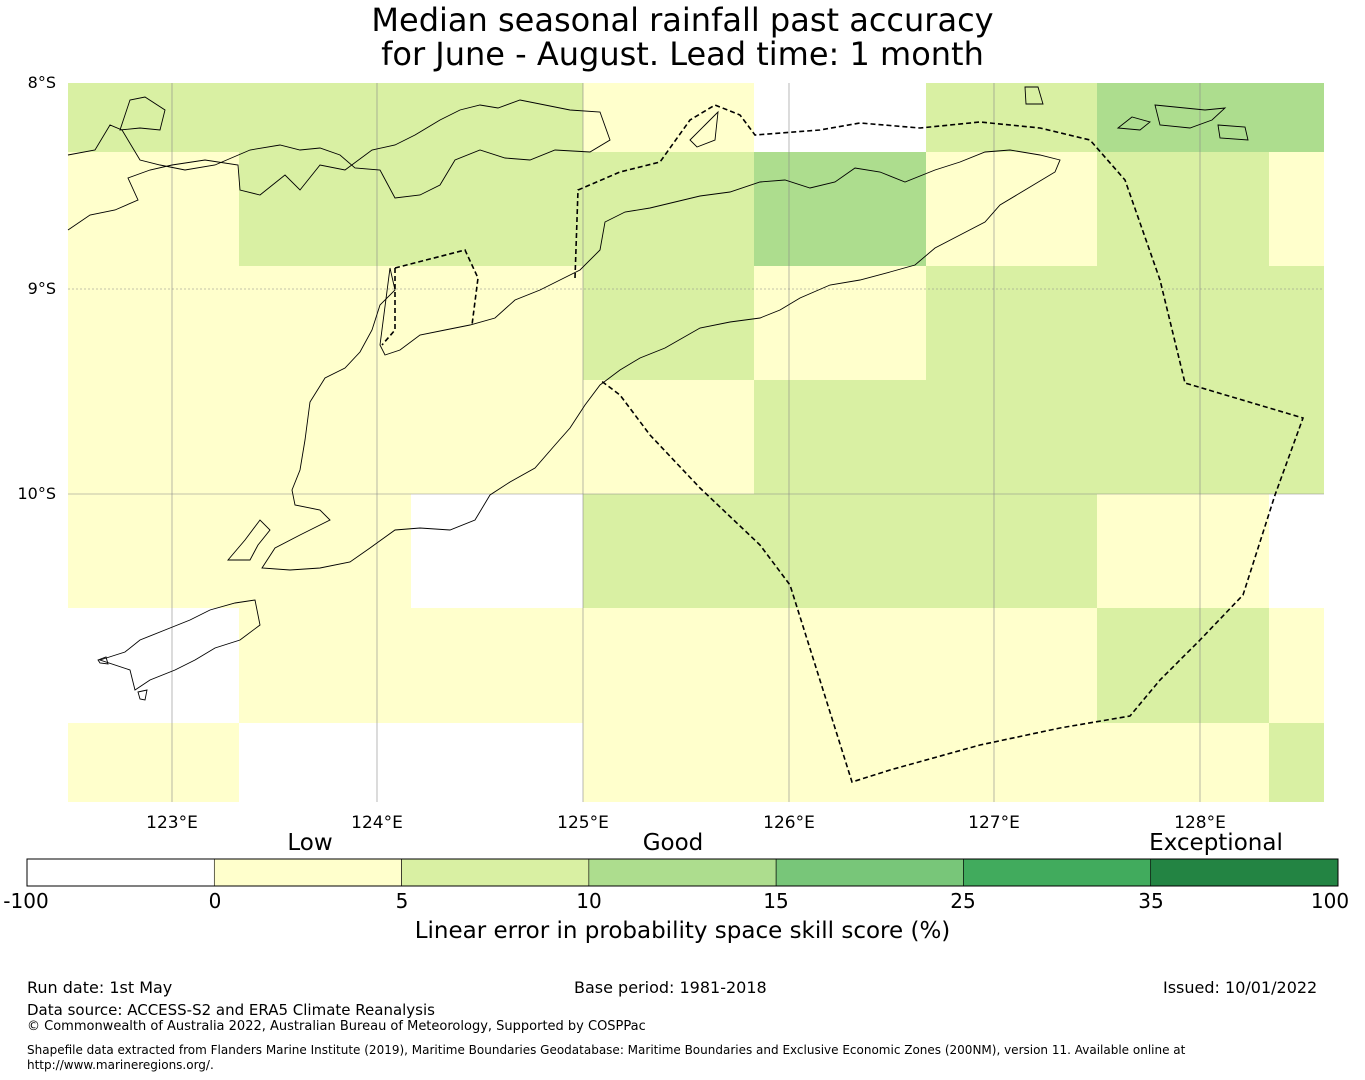 This screenshot has width=1365, height=1080. What do you see at coordinates (215, 901) in the screenshot?
I see `colorbar-tick-0: 0` at bounding box center [215, 901].